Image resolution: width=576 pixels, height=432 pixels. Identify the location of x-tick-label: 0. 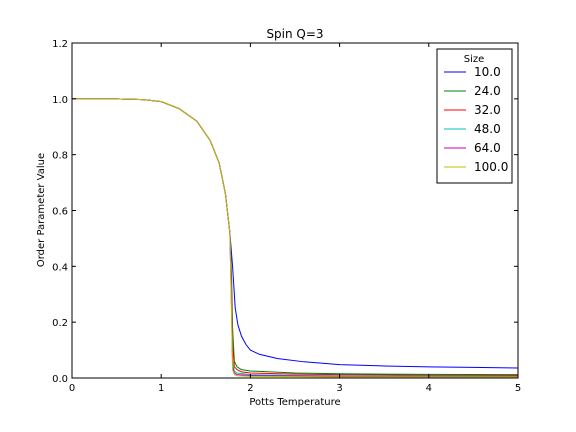
(72, 388).